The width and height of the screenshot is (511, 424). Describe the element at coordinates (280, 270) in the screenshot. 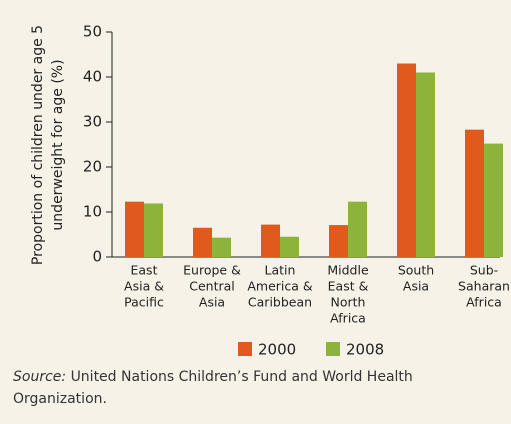

I see `x-tick-label: Latin` at that location.